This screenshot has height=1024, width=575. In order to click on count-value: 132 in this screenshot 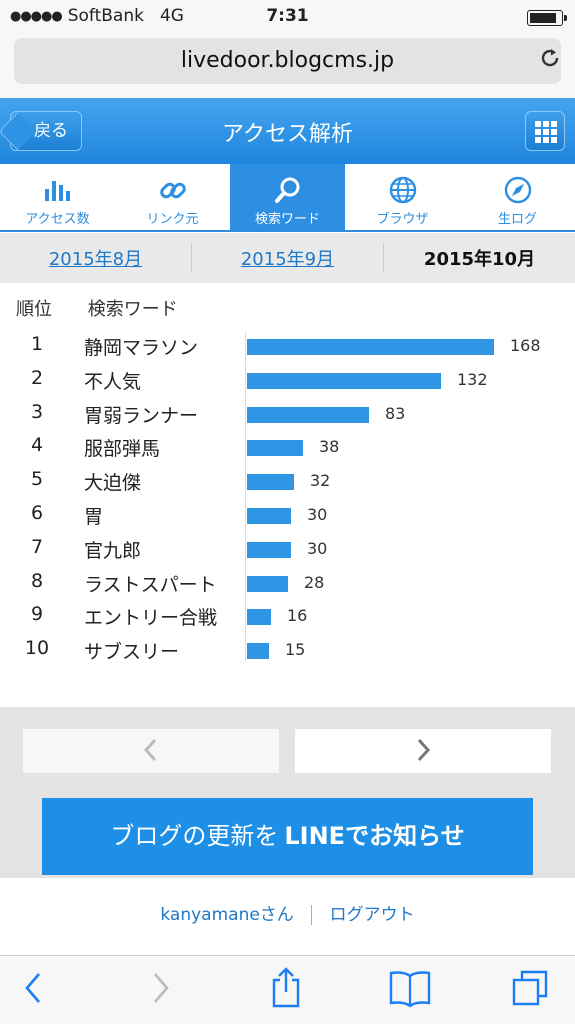, I will do `click(472, 379)`.